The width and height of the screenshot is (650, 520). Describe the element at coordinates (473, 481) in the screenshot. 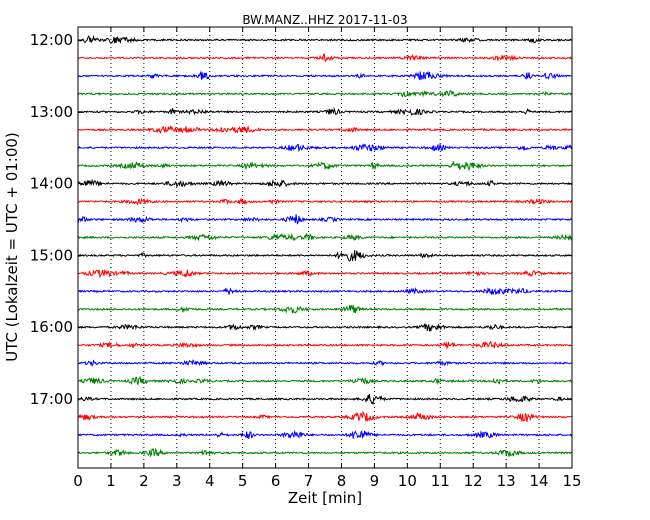

I see `x-tick-label: 12` at that location.